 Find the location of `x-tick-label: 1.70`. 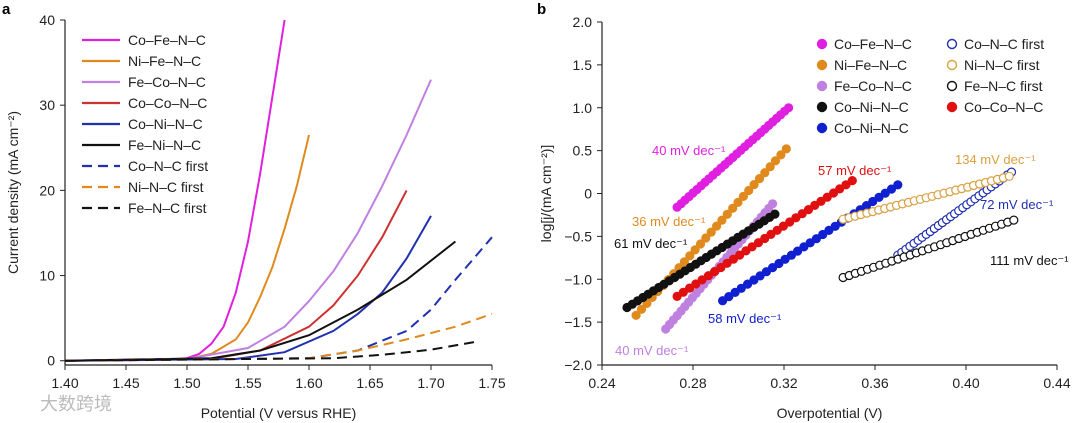

x-tick-label: 1.70 is located at coordinates (430, 383).